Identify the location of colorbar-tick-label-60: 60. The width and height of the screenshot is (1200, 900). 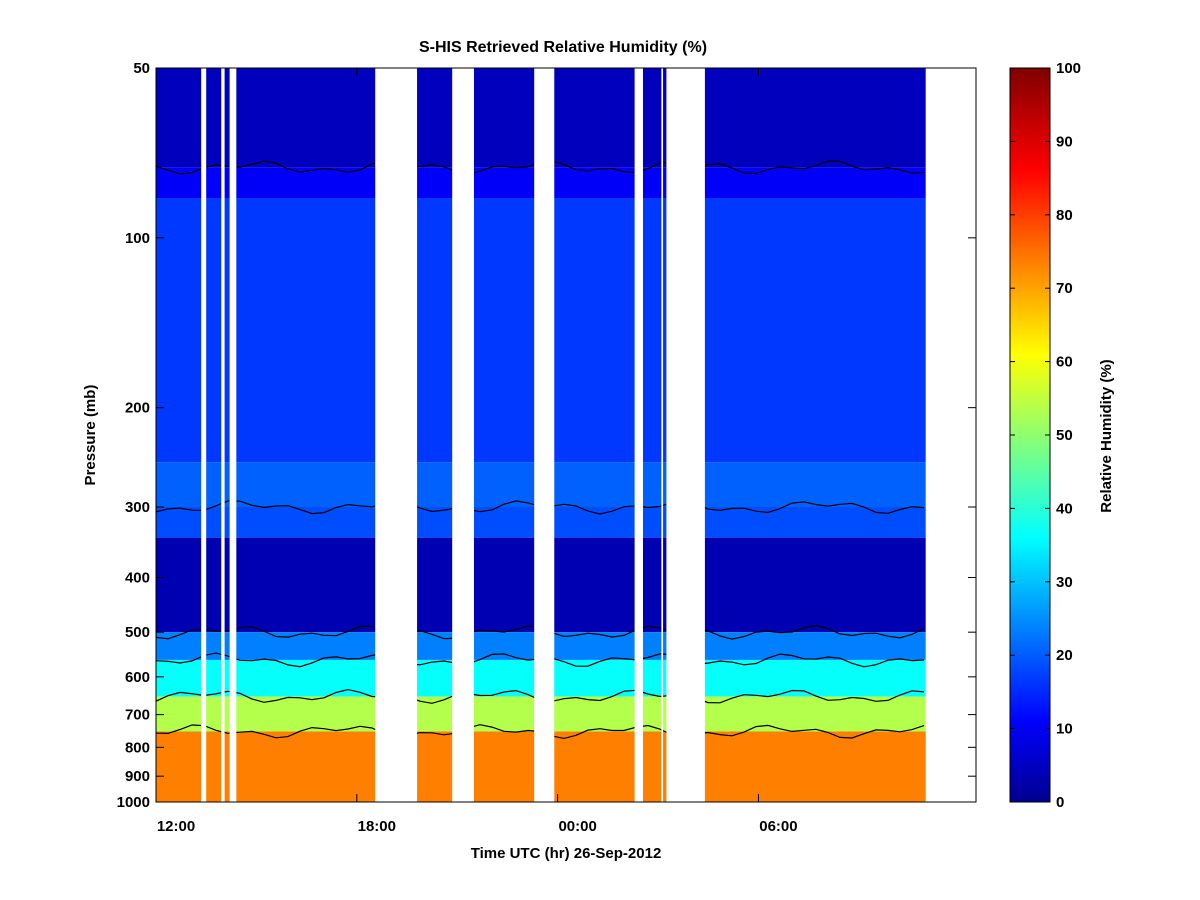
(1064, 362).